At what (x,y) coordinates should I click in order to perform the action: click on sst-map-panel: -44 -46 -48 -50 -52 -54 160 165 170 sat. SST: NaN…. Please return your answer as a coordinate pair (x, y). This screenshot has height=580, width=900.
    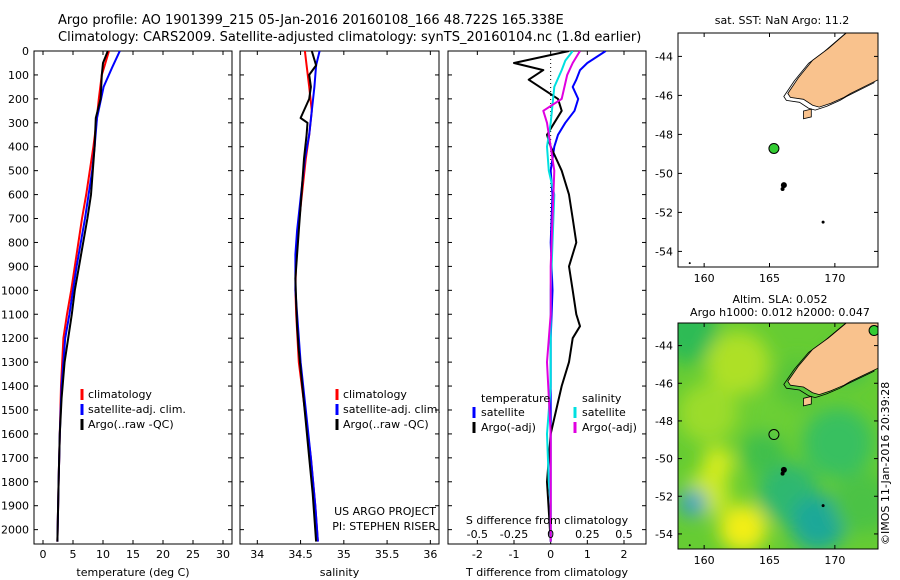
    Looking at the image, I should click on (767, 149).